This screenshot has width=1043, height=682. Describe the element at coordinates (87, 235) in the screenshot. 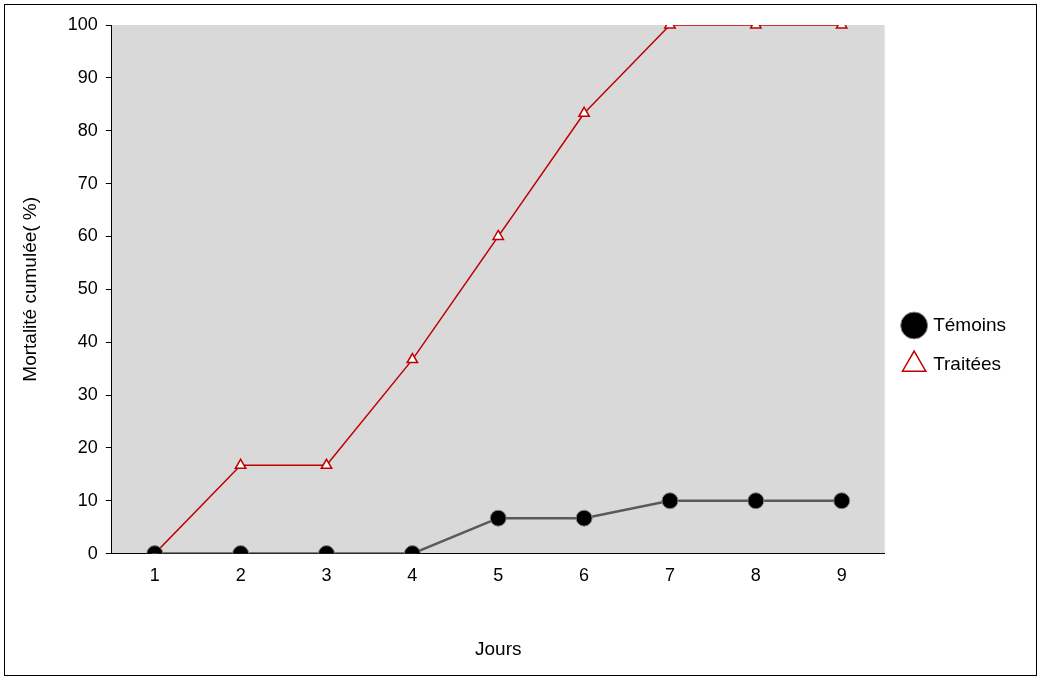

I see `y-tick-label: 60` at that location.